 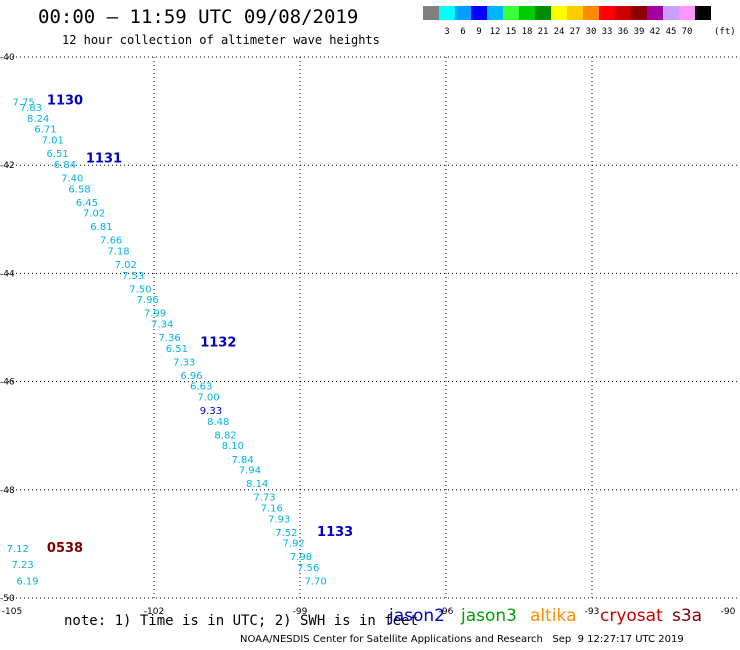 What do you see at coordinates (31, 108) in the screenshot?
I see `wave-height-value: 7.83` at bounding box center [31, 108].